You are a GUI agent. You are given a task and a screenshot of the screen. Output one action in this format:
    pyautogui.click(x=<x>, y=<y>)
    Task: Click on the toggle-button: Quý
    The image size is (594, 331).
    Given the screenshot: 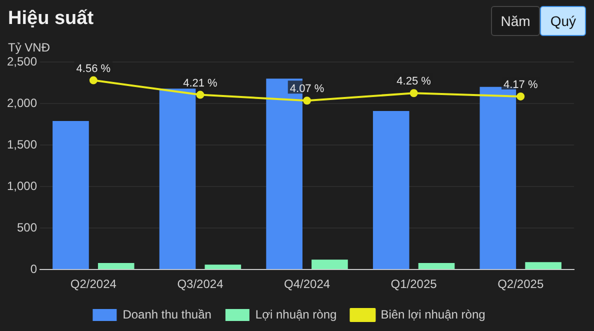 What is the action you would take?
    pyautogui.click(x=563, y=21)
    